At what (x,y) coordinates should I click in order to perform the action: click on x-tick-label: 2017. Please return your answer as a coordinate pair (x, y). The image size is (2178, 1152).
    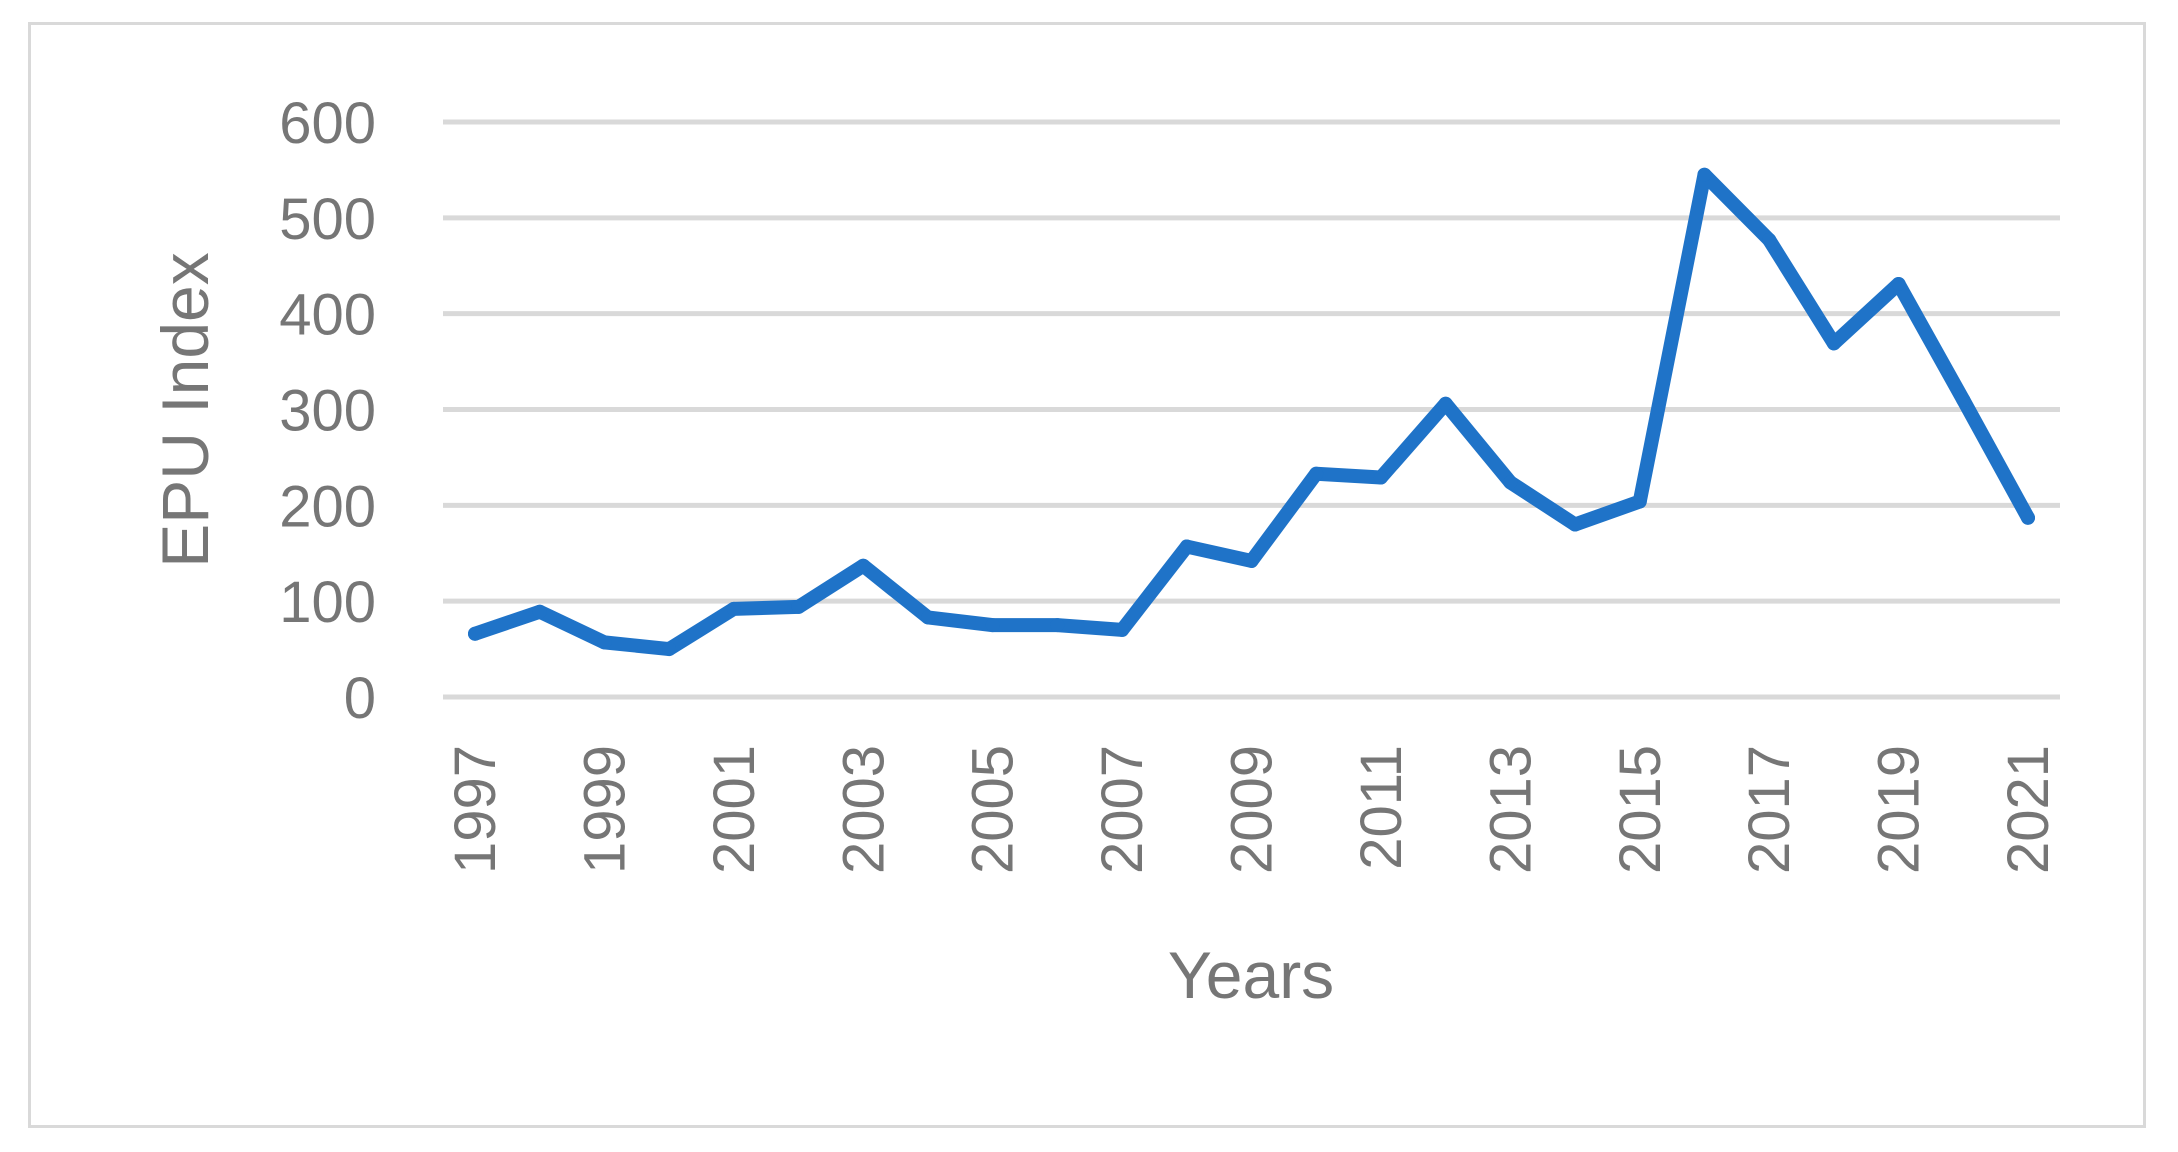
    Looking at the image, I should click on (1769, 809).